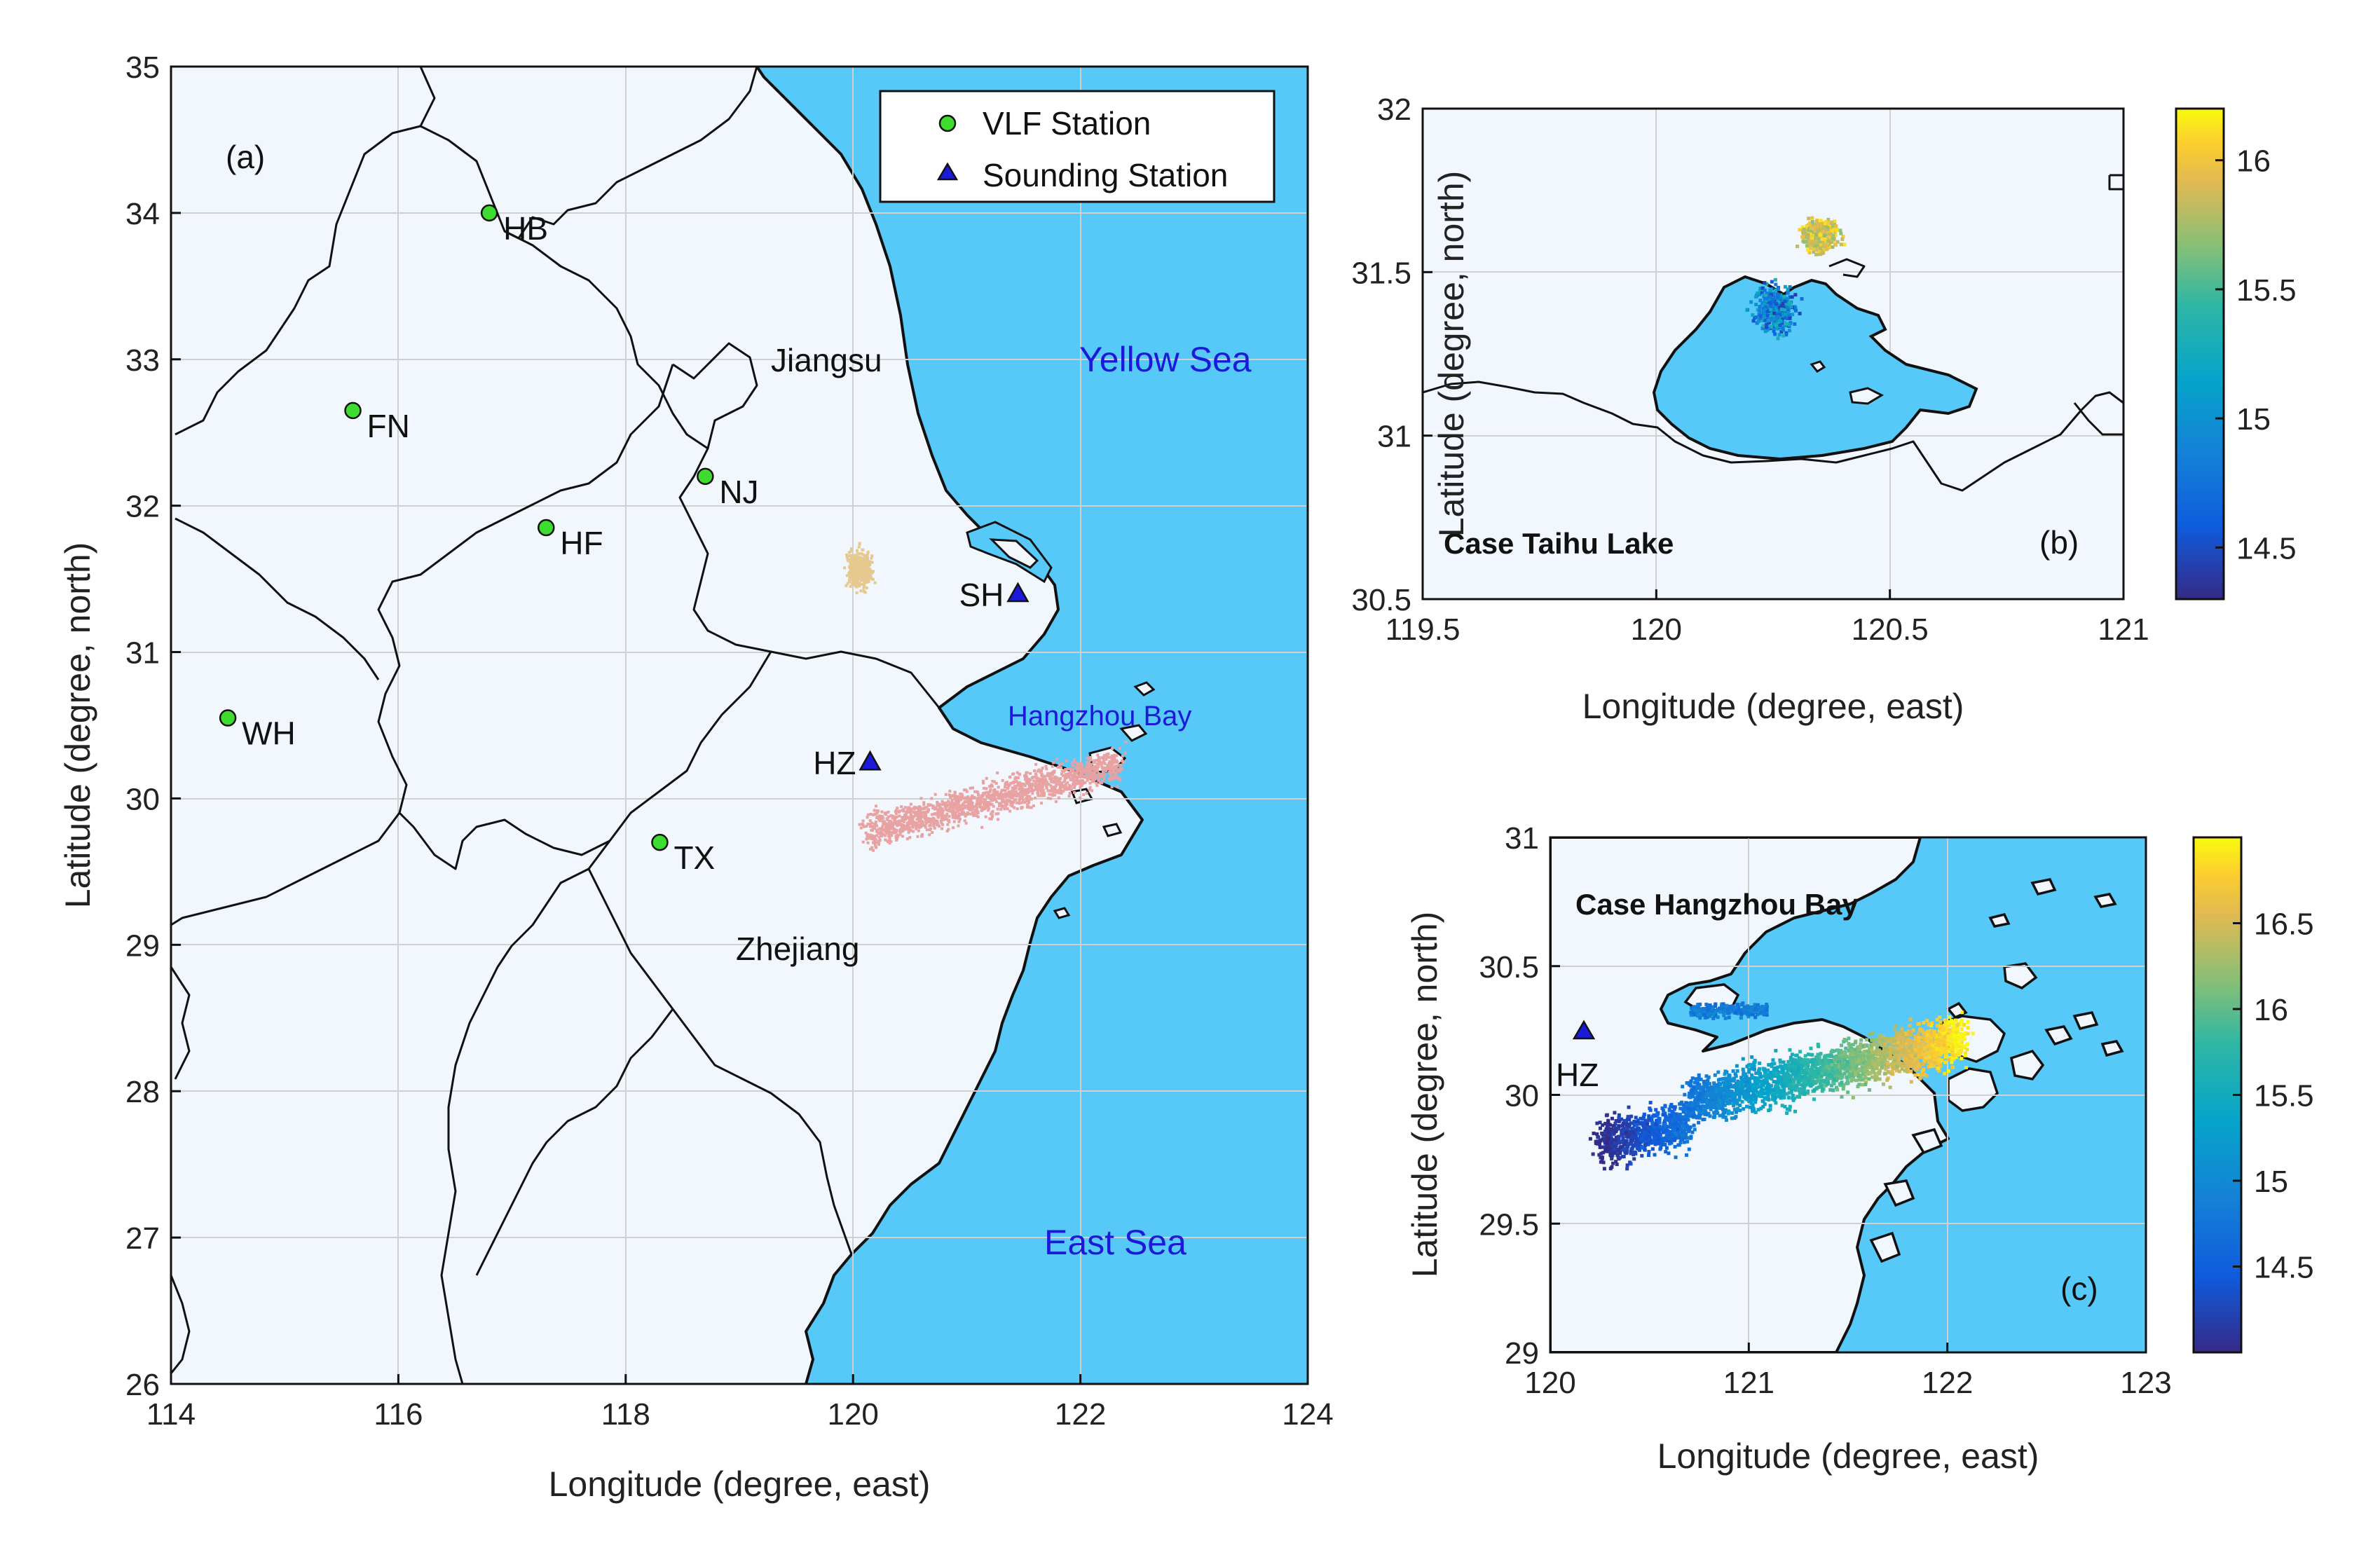 The width and height of the screenshot is (2380, 1550). I want to click on panel-b-lake-islands, so click(1847, 382).